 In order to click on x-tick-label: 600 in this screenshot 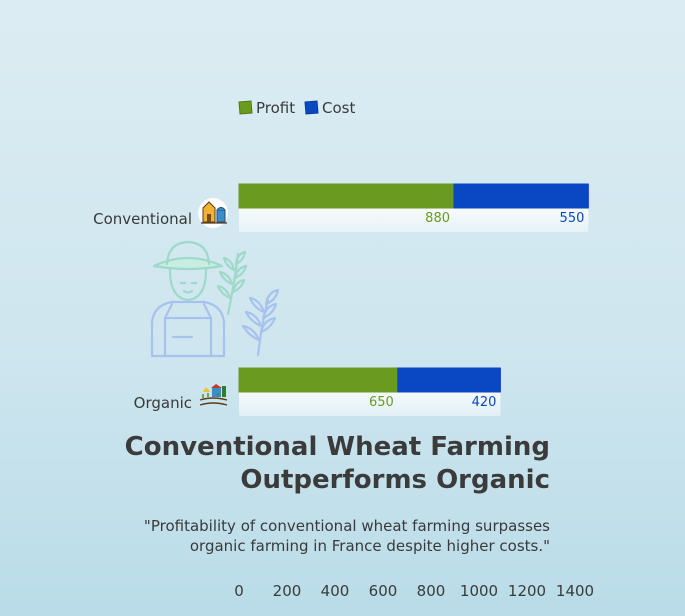, I will do `click(383, 591)`.